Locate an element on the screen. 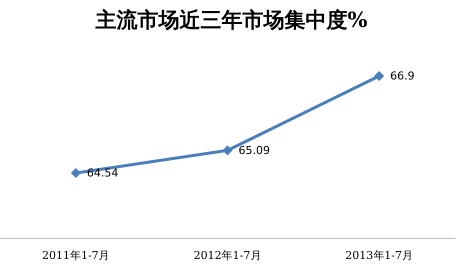 The width and height of the screenshot is (463, 270). x-tick-label: 2011年1-7月 is located at coordinates (76, 255).